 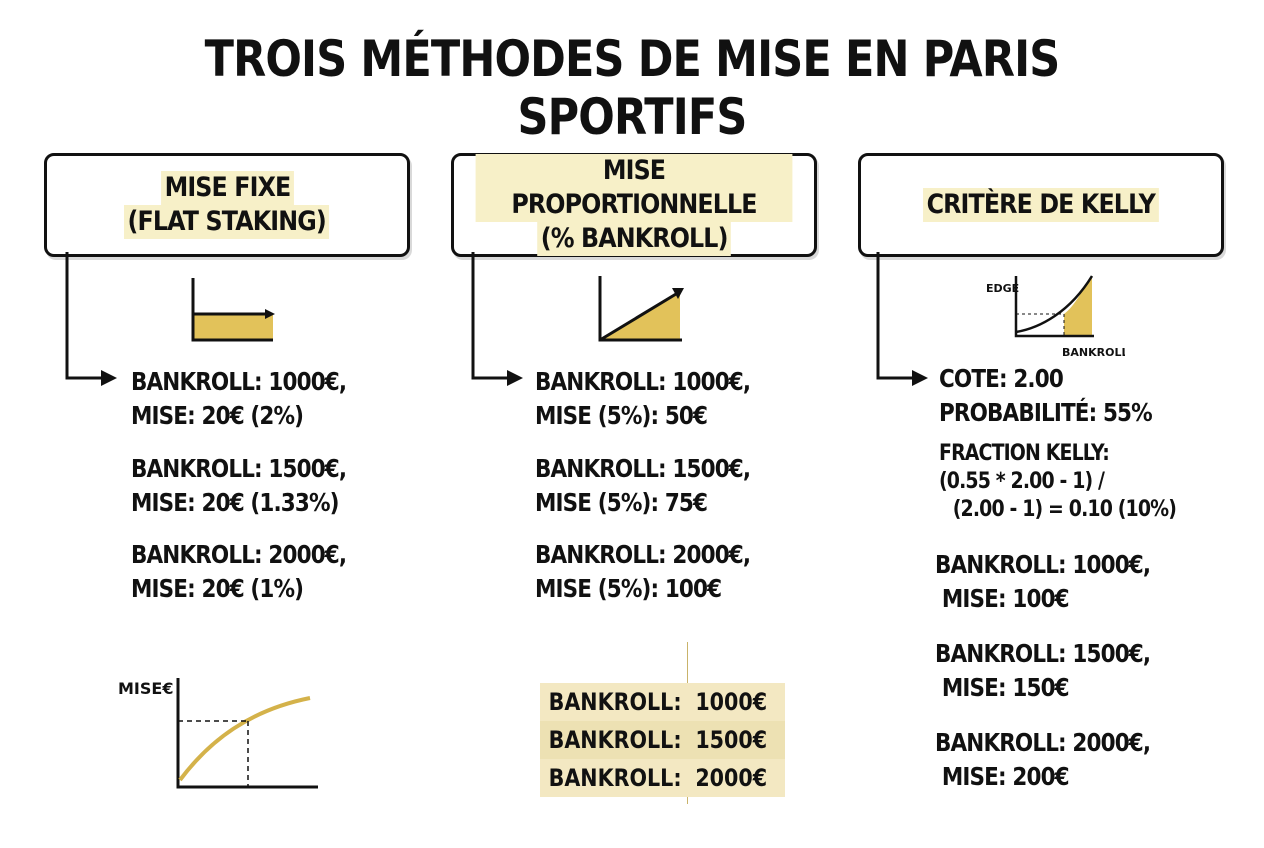 What do you see at coordinates (1055, 317) in the screenshot?
I see `edge-curve-chart-icon: EDGE BANKROLL` at bounding box center [1055, 317].